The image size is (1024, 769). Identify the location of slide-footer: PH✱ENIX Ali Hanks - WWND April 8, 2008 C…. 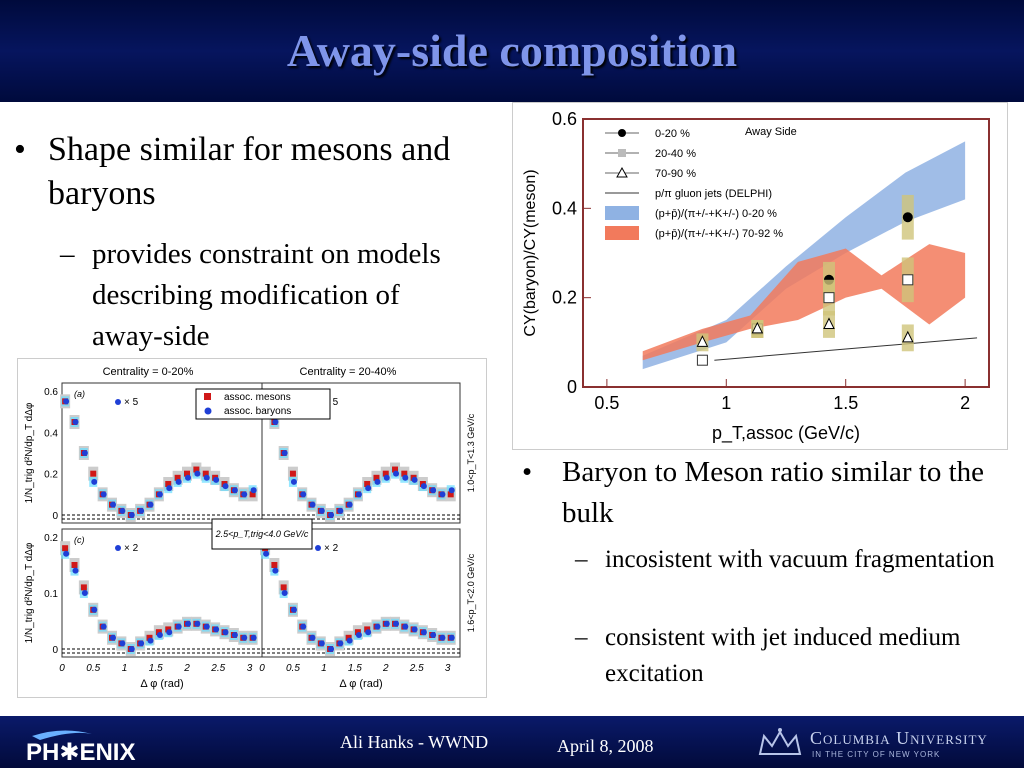
(512, 742).